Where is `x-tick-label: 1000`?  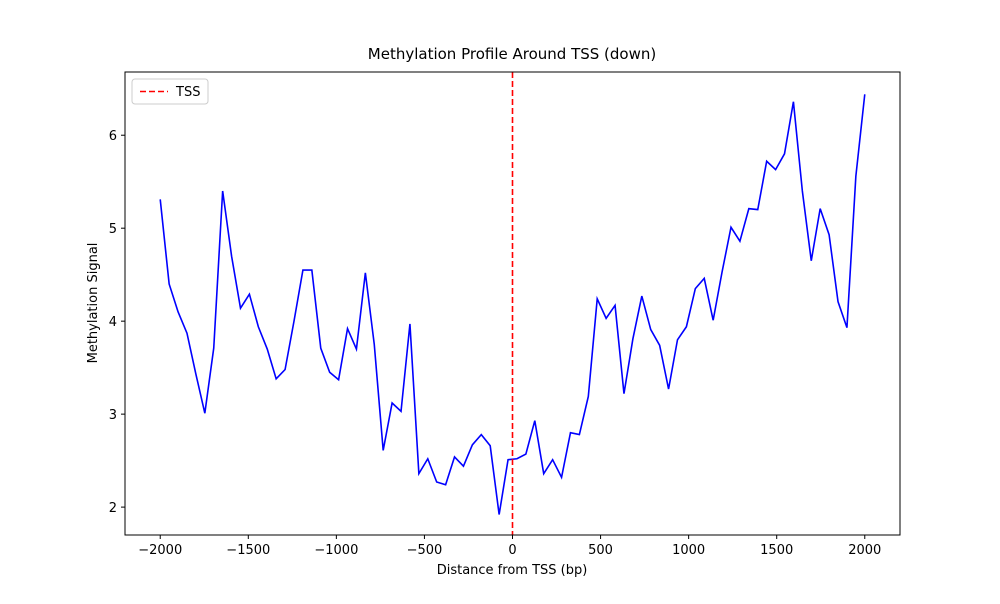
x-tick-label: 1000 is located at coordinates (688, 550).